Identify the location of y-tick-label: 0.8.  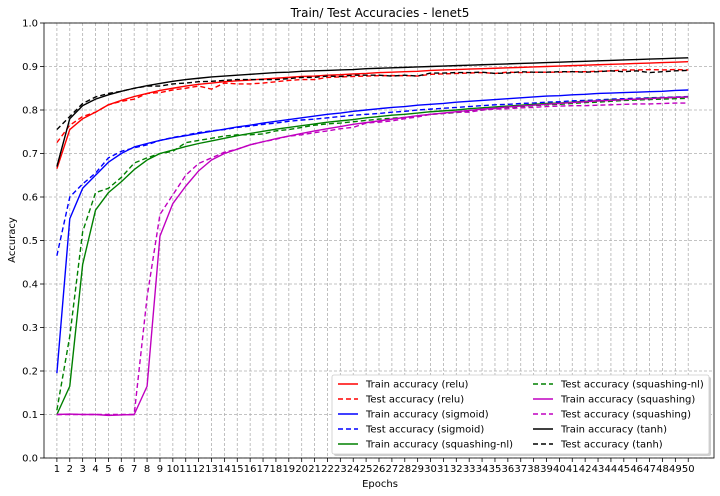
(30, 111).